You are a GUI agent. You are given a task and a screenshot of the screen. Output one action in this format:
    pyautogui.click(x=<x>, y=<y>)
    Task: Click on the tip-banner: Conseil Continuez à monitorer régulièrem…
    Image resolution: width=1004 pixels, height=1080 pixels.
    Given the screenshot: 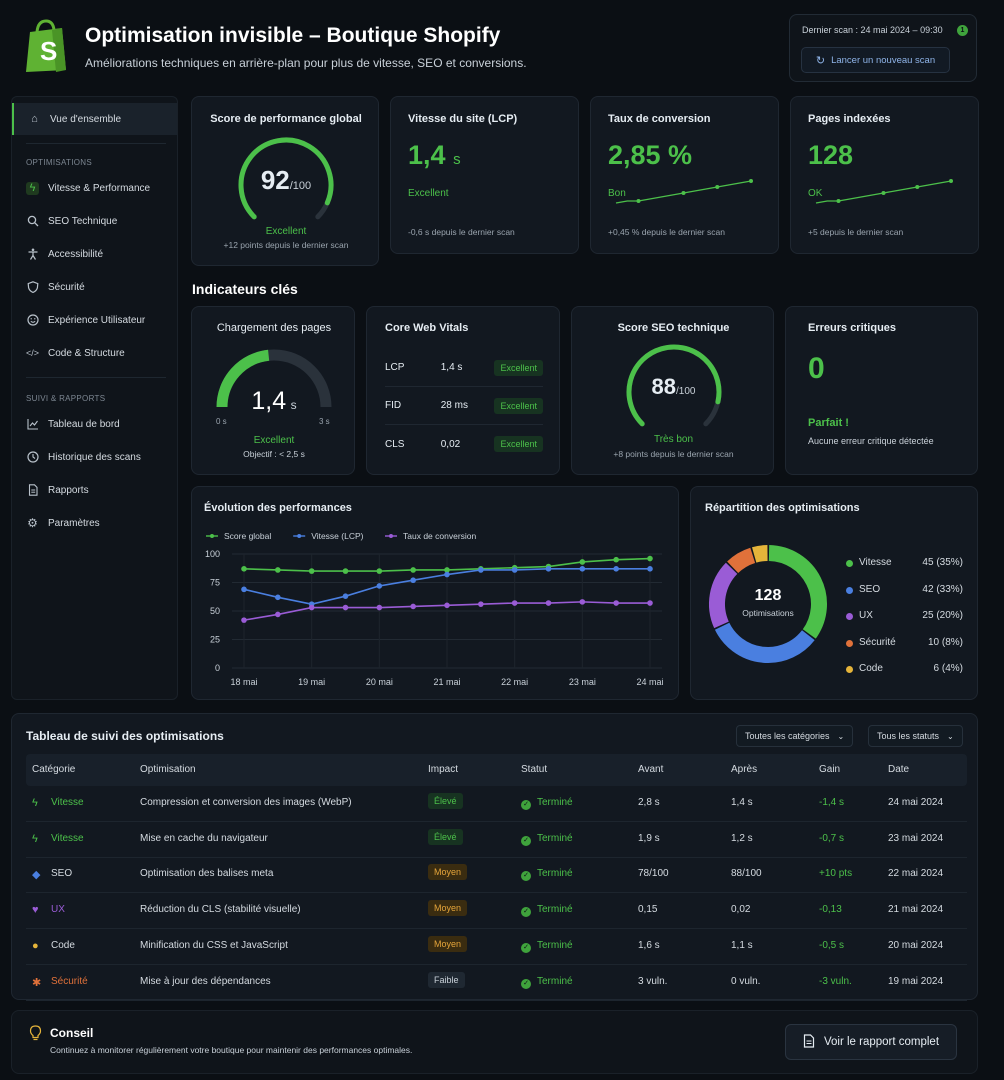 What is the action you would take?
    pyautogui.click(x=494, y=1042)
    